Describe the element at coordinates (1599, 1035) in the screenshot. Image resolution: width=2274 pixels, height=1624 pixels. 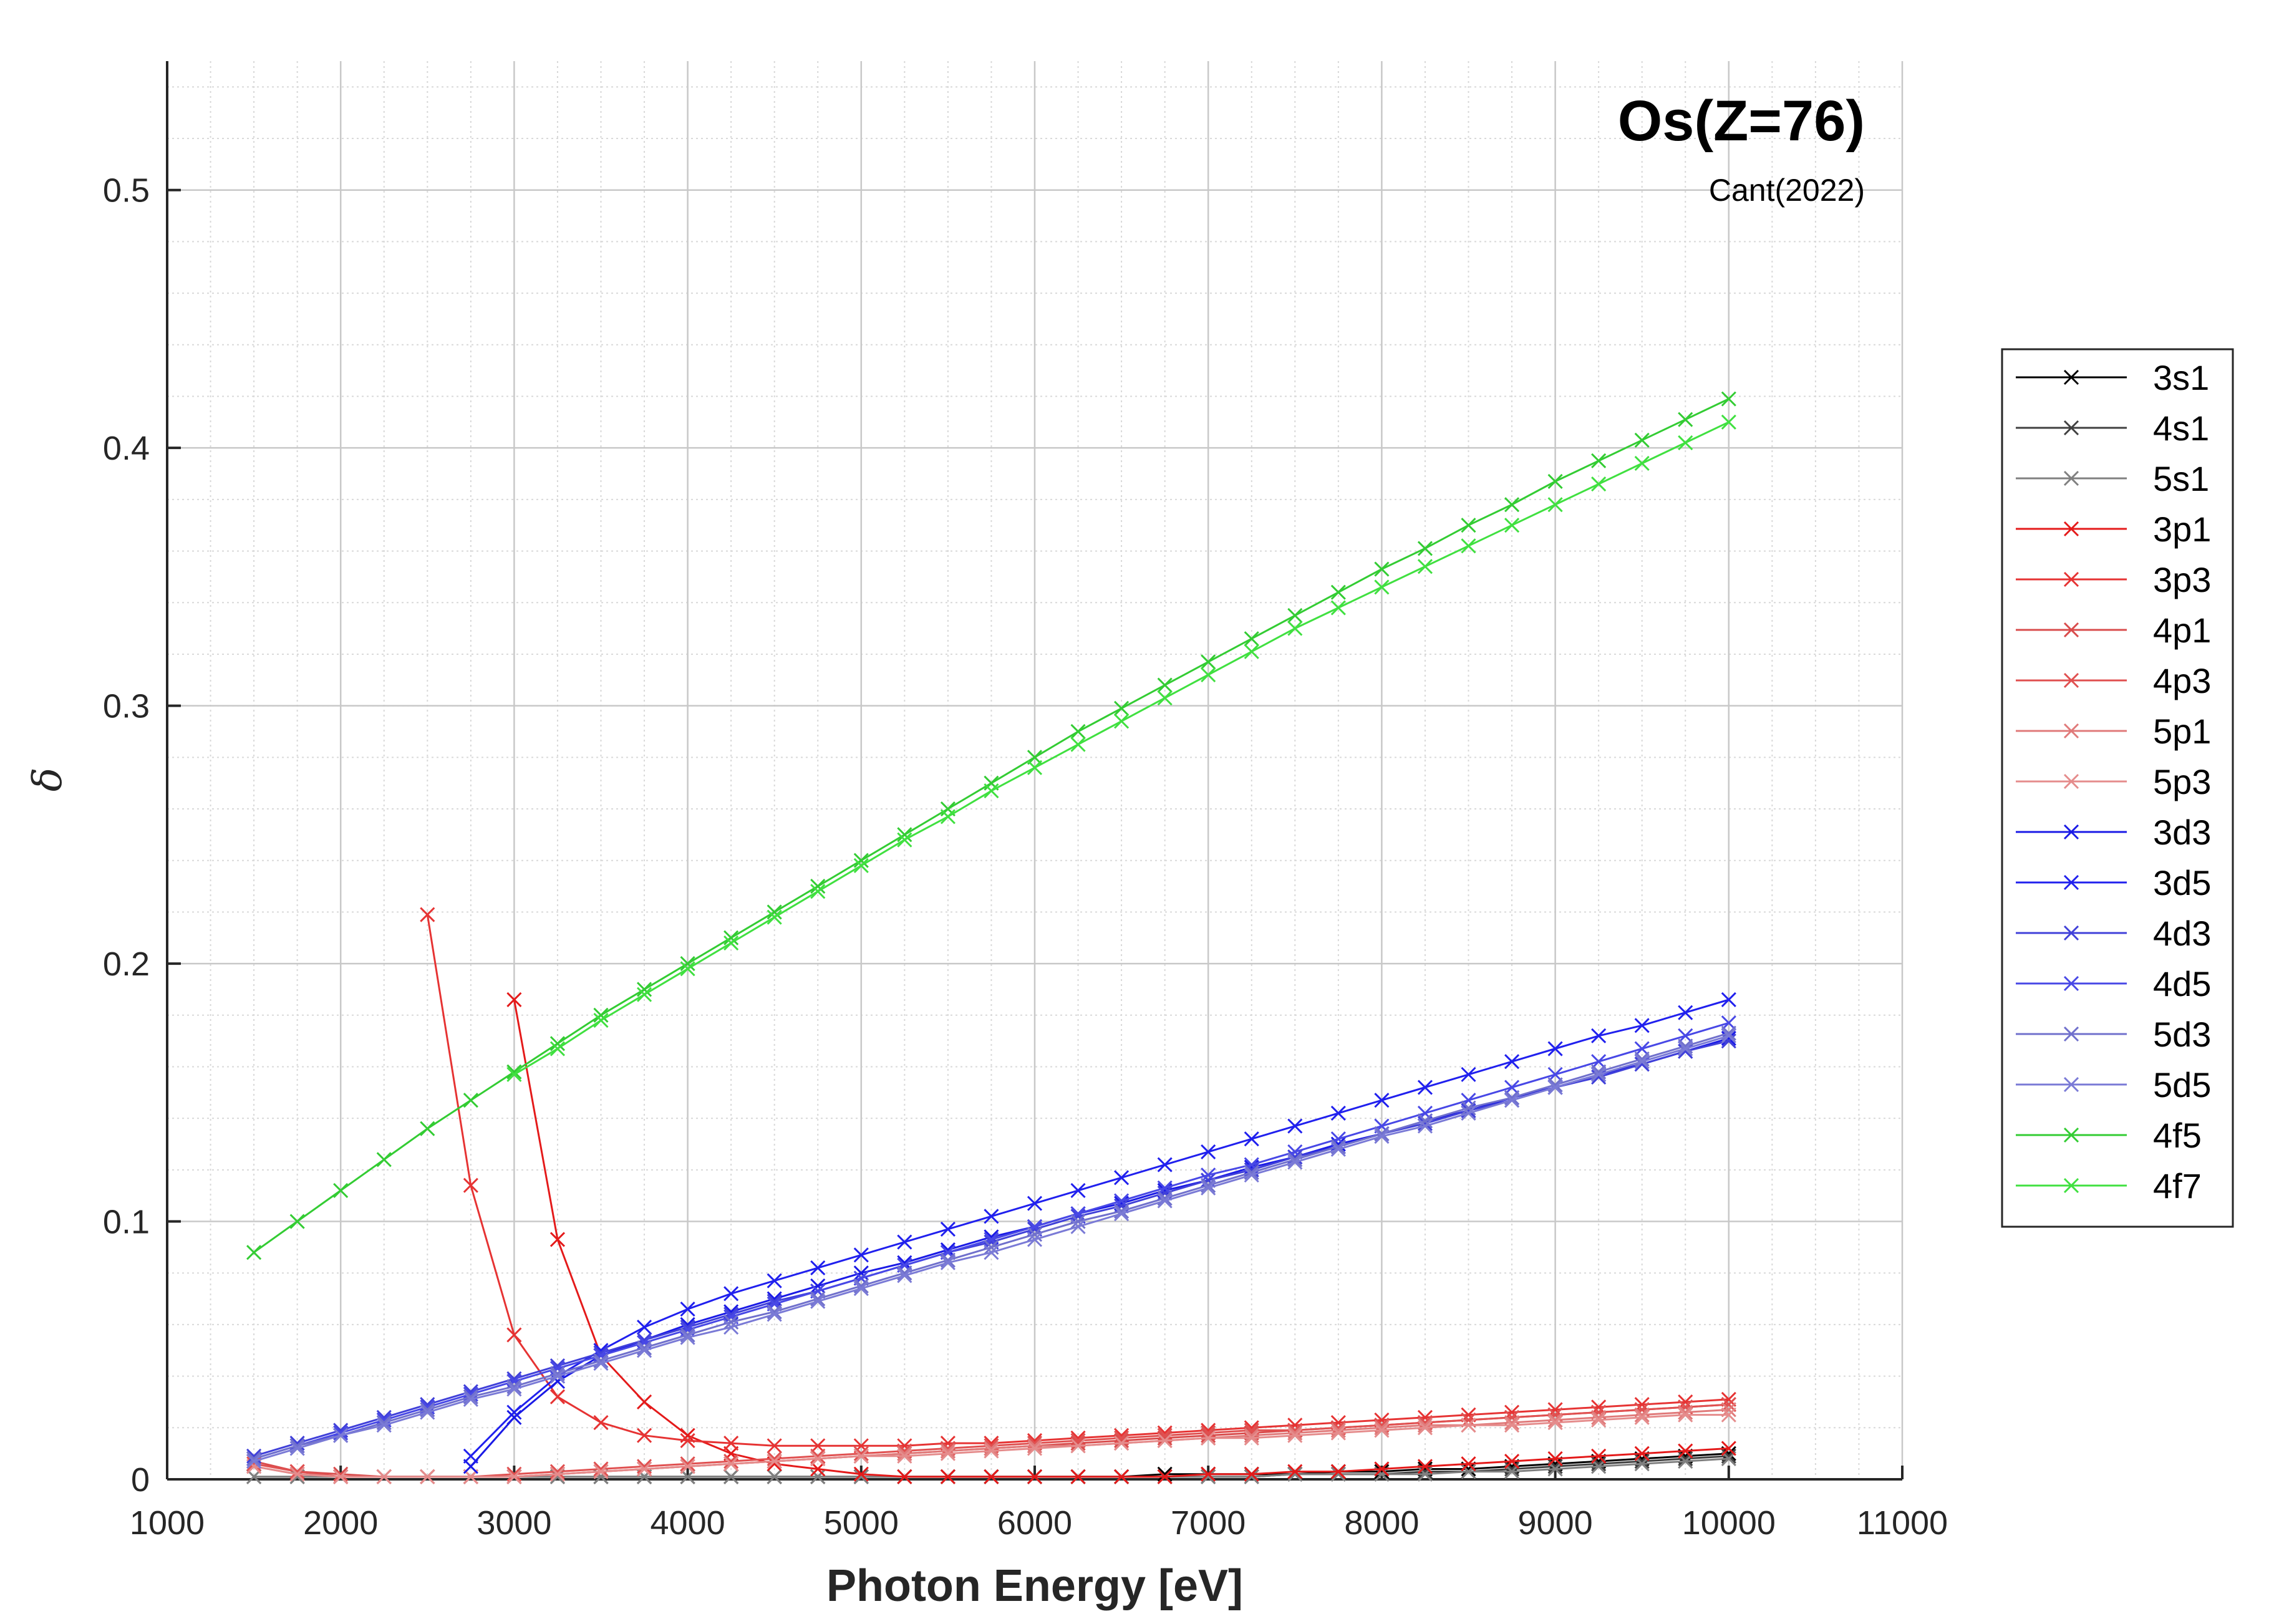
I see `data-point-3d5` at that location.